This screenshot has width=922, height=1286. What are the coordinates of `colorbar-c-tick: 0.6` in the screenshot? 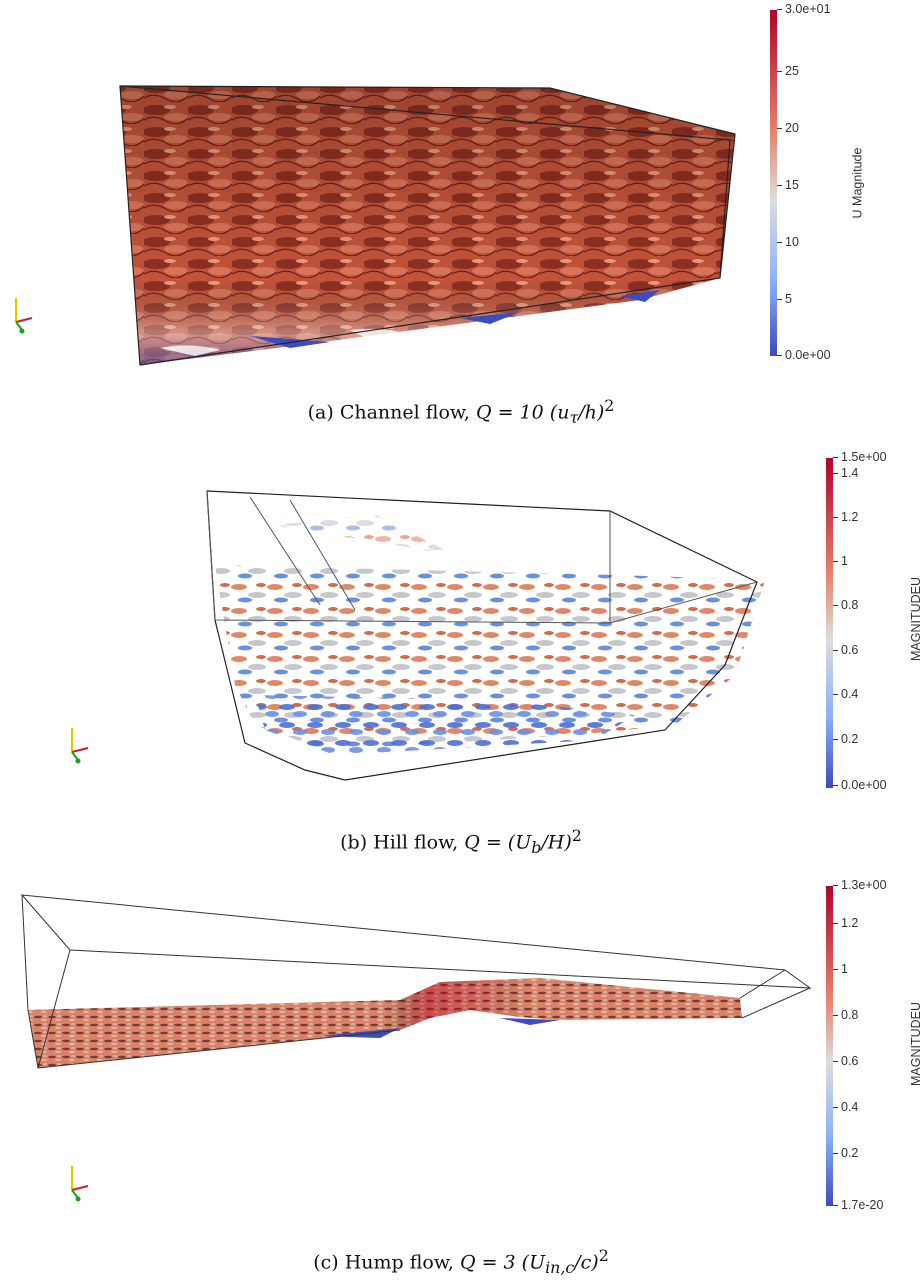 It's located at (845, 1061).